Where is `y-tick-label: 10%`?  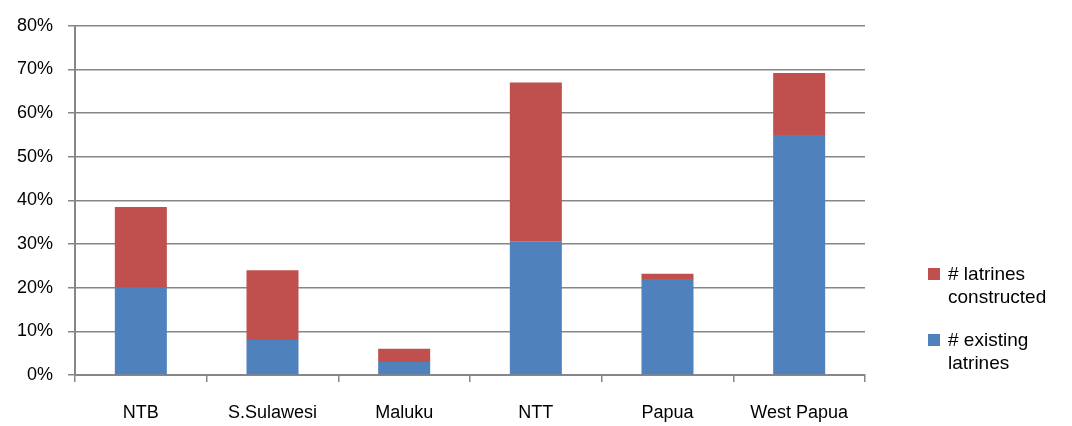
y-tick-label: 10% is located at coordinates (34, 330).